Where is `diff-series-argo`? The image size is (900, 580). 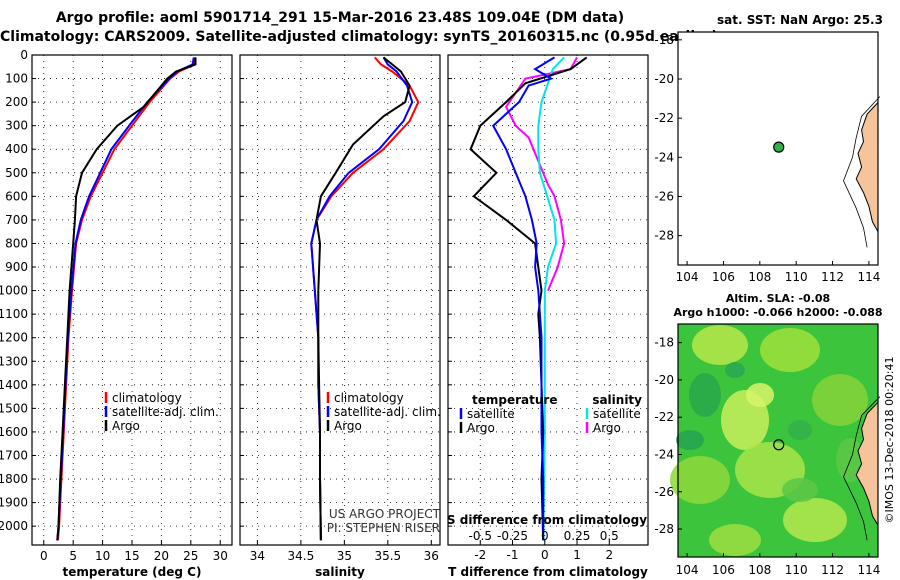 diff-series-argo is located at coordinates (528, 298).